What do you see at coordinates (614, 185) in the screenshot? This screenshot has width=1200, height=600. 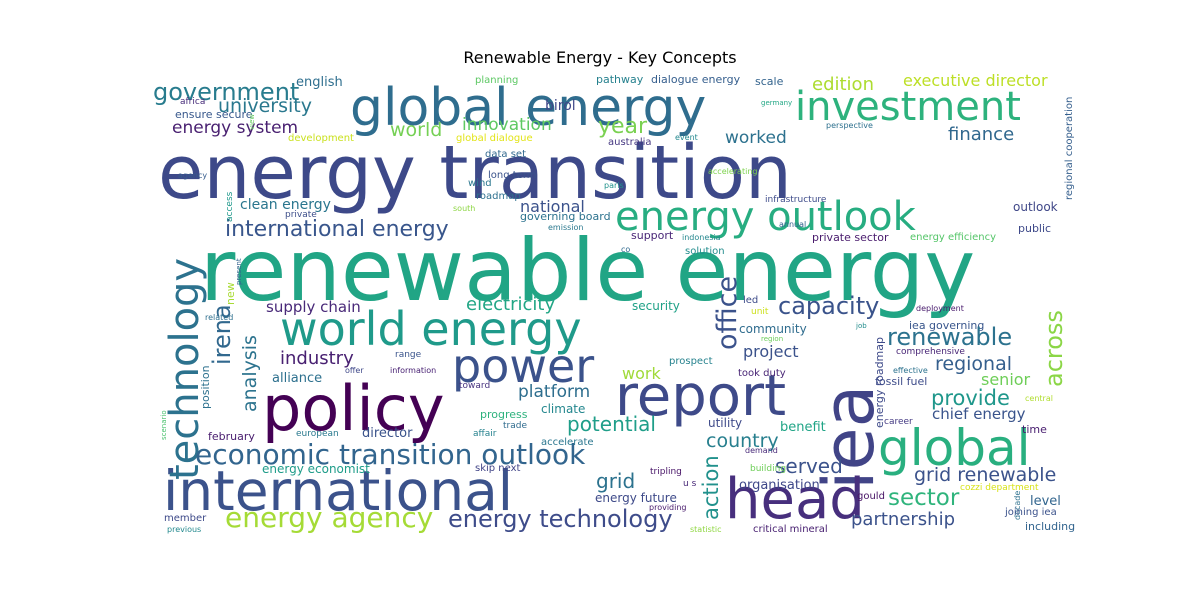 I see `word-paris: paris` at bounding box center [614, 185].